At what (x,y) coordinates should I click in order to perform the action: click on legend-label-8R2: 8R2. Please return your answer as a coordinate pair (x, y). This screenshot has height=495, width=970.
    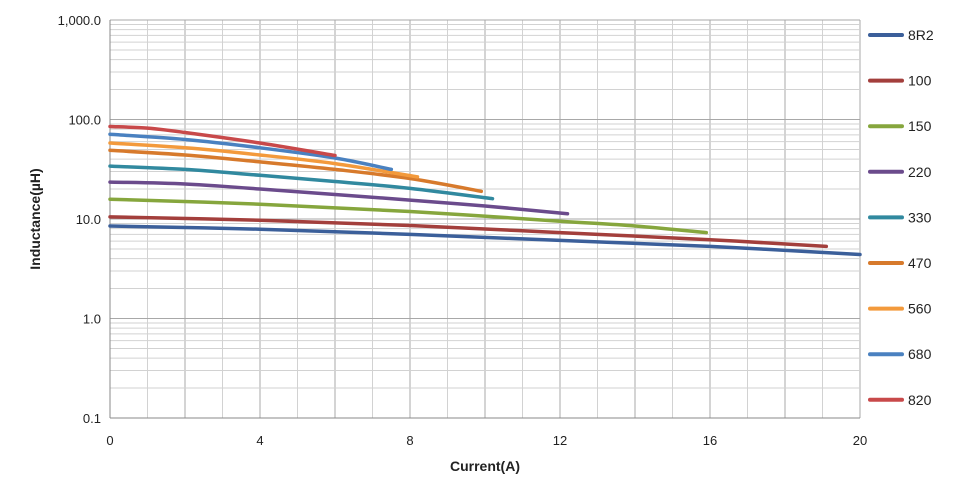
    Looking at the image, I should click on (921, 35).